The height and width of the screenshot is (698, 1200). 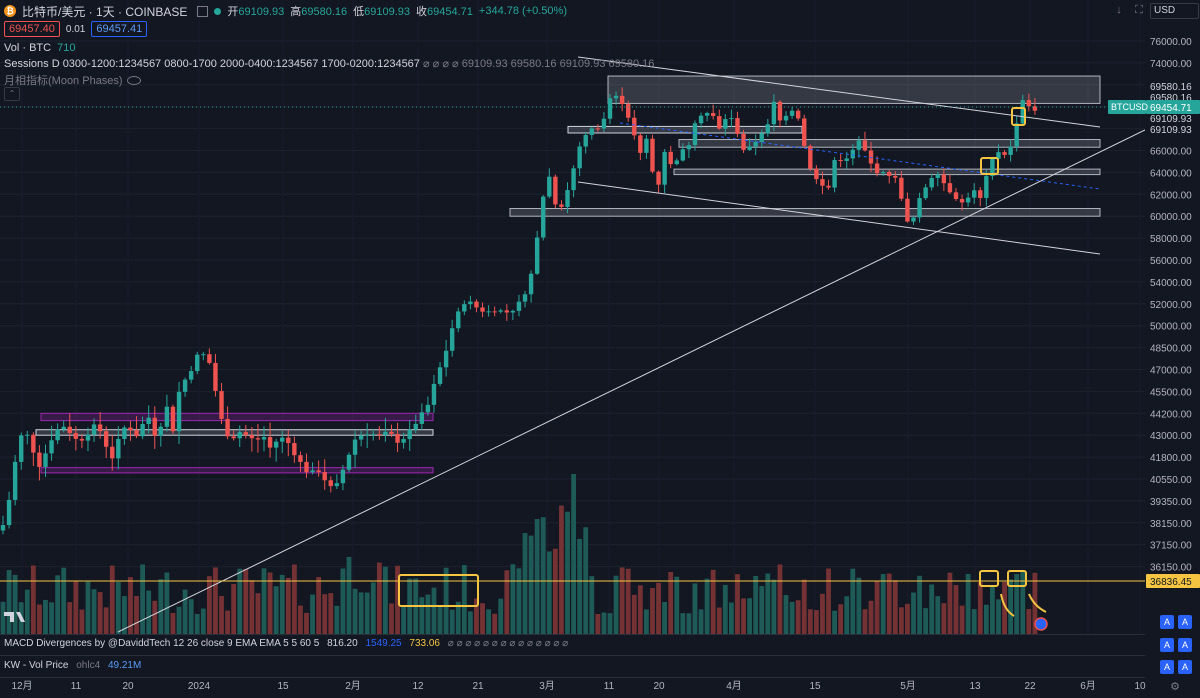 I want to click on time-tick-label: 12月, so click(x=21, y=686).